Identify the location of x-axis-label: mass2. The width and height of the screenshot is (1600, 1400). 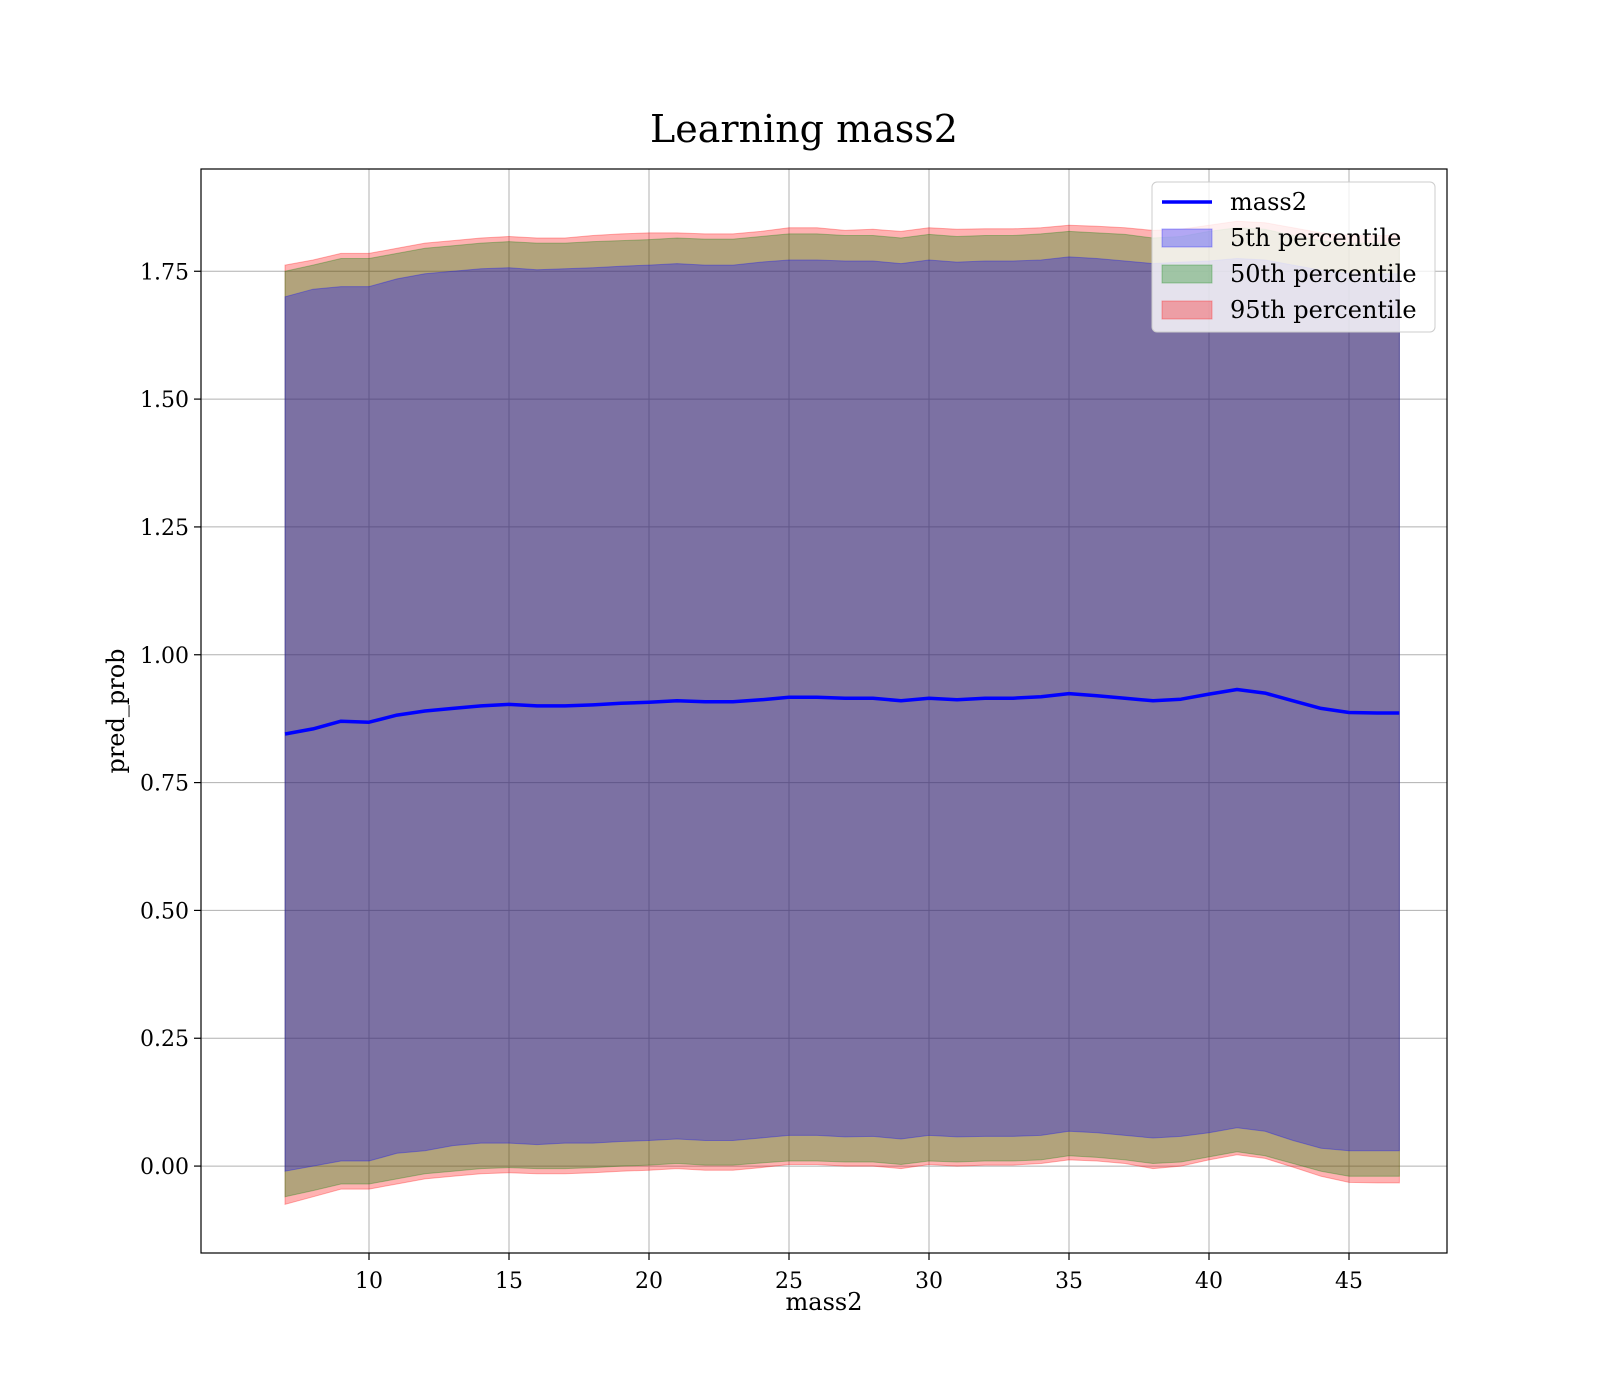
(824, 1302).